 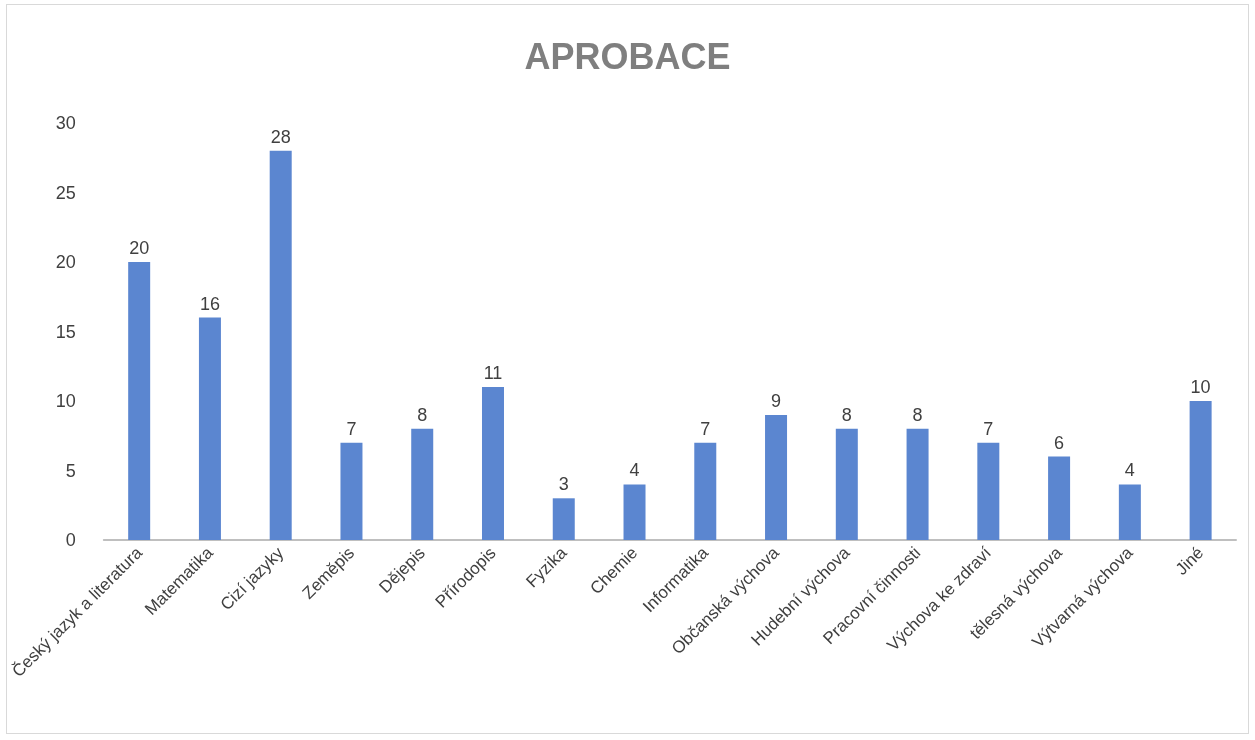 I want to click on y-tick-label: 15, so click(x=65, y=331).